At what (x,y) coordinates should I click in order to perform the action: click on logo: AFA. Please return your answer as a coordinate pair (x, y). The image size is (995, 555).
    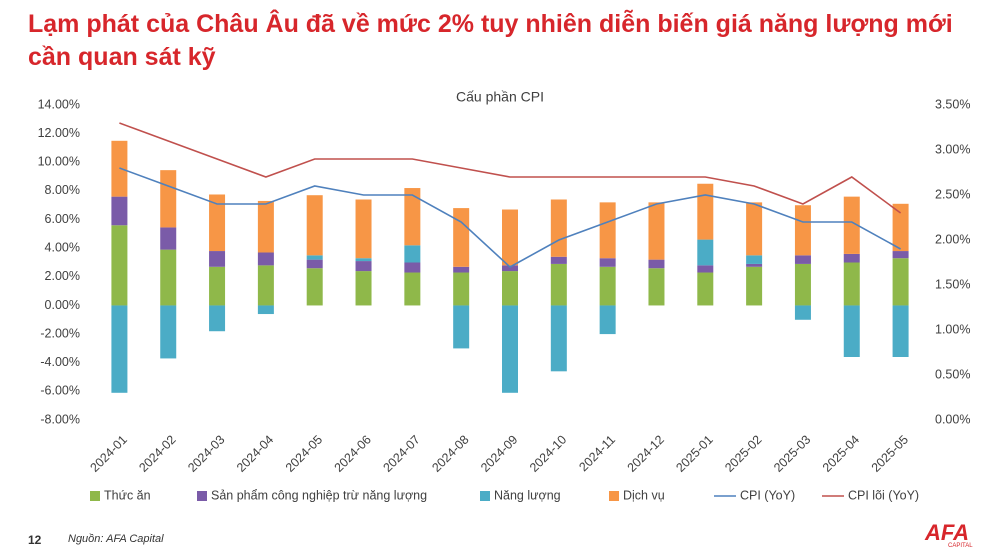
    Looking at the image, I should click on (947, 532).